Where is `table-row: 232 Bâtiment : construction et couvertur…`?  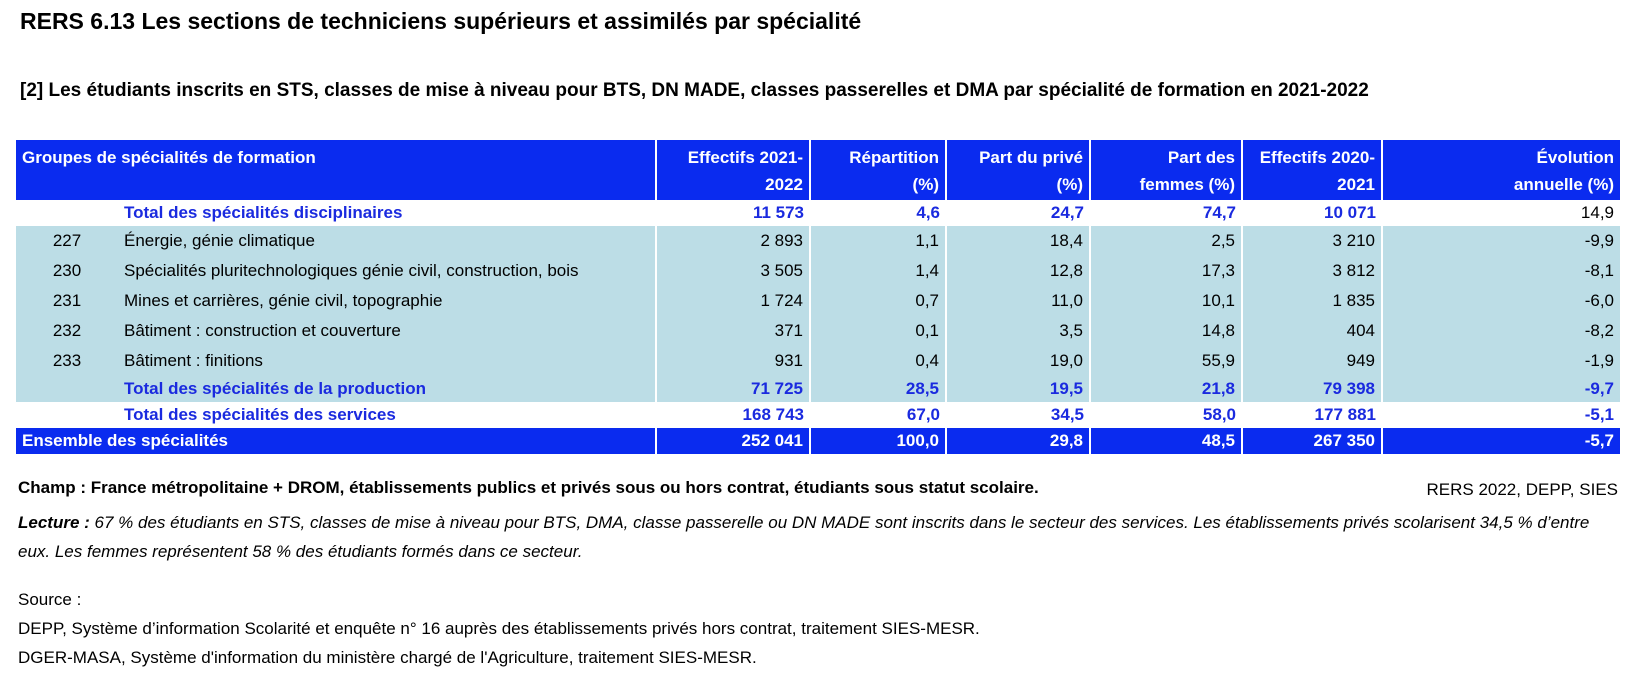
table-row: 232 Bâtiment : construction et couvertur… is located at coordinates (818, 331).